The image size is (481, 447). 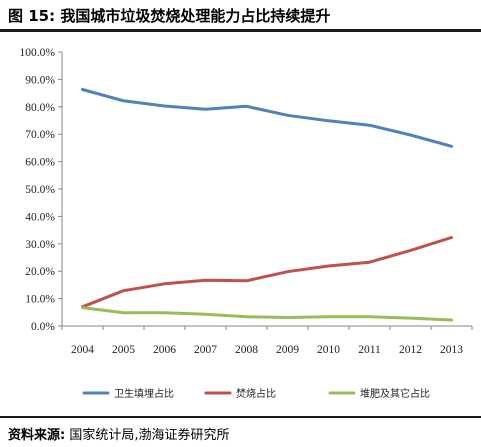 I want to click on y-tick-label: 40.0%, so click(x=40, y=217).